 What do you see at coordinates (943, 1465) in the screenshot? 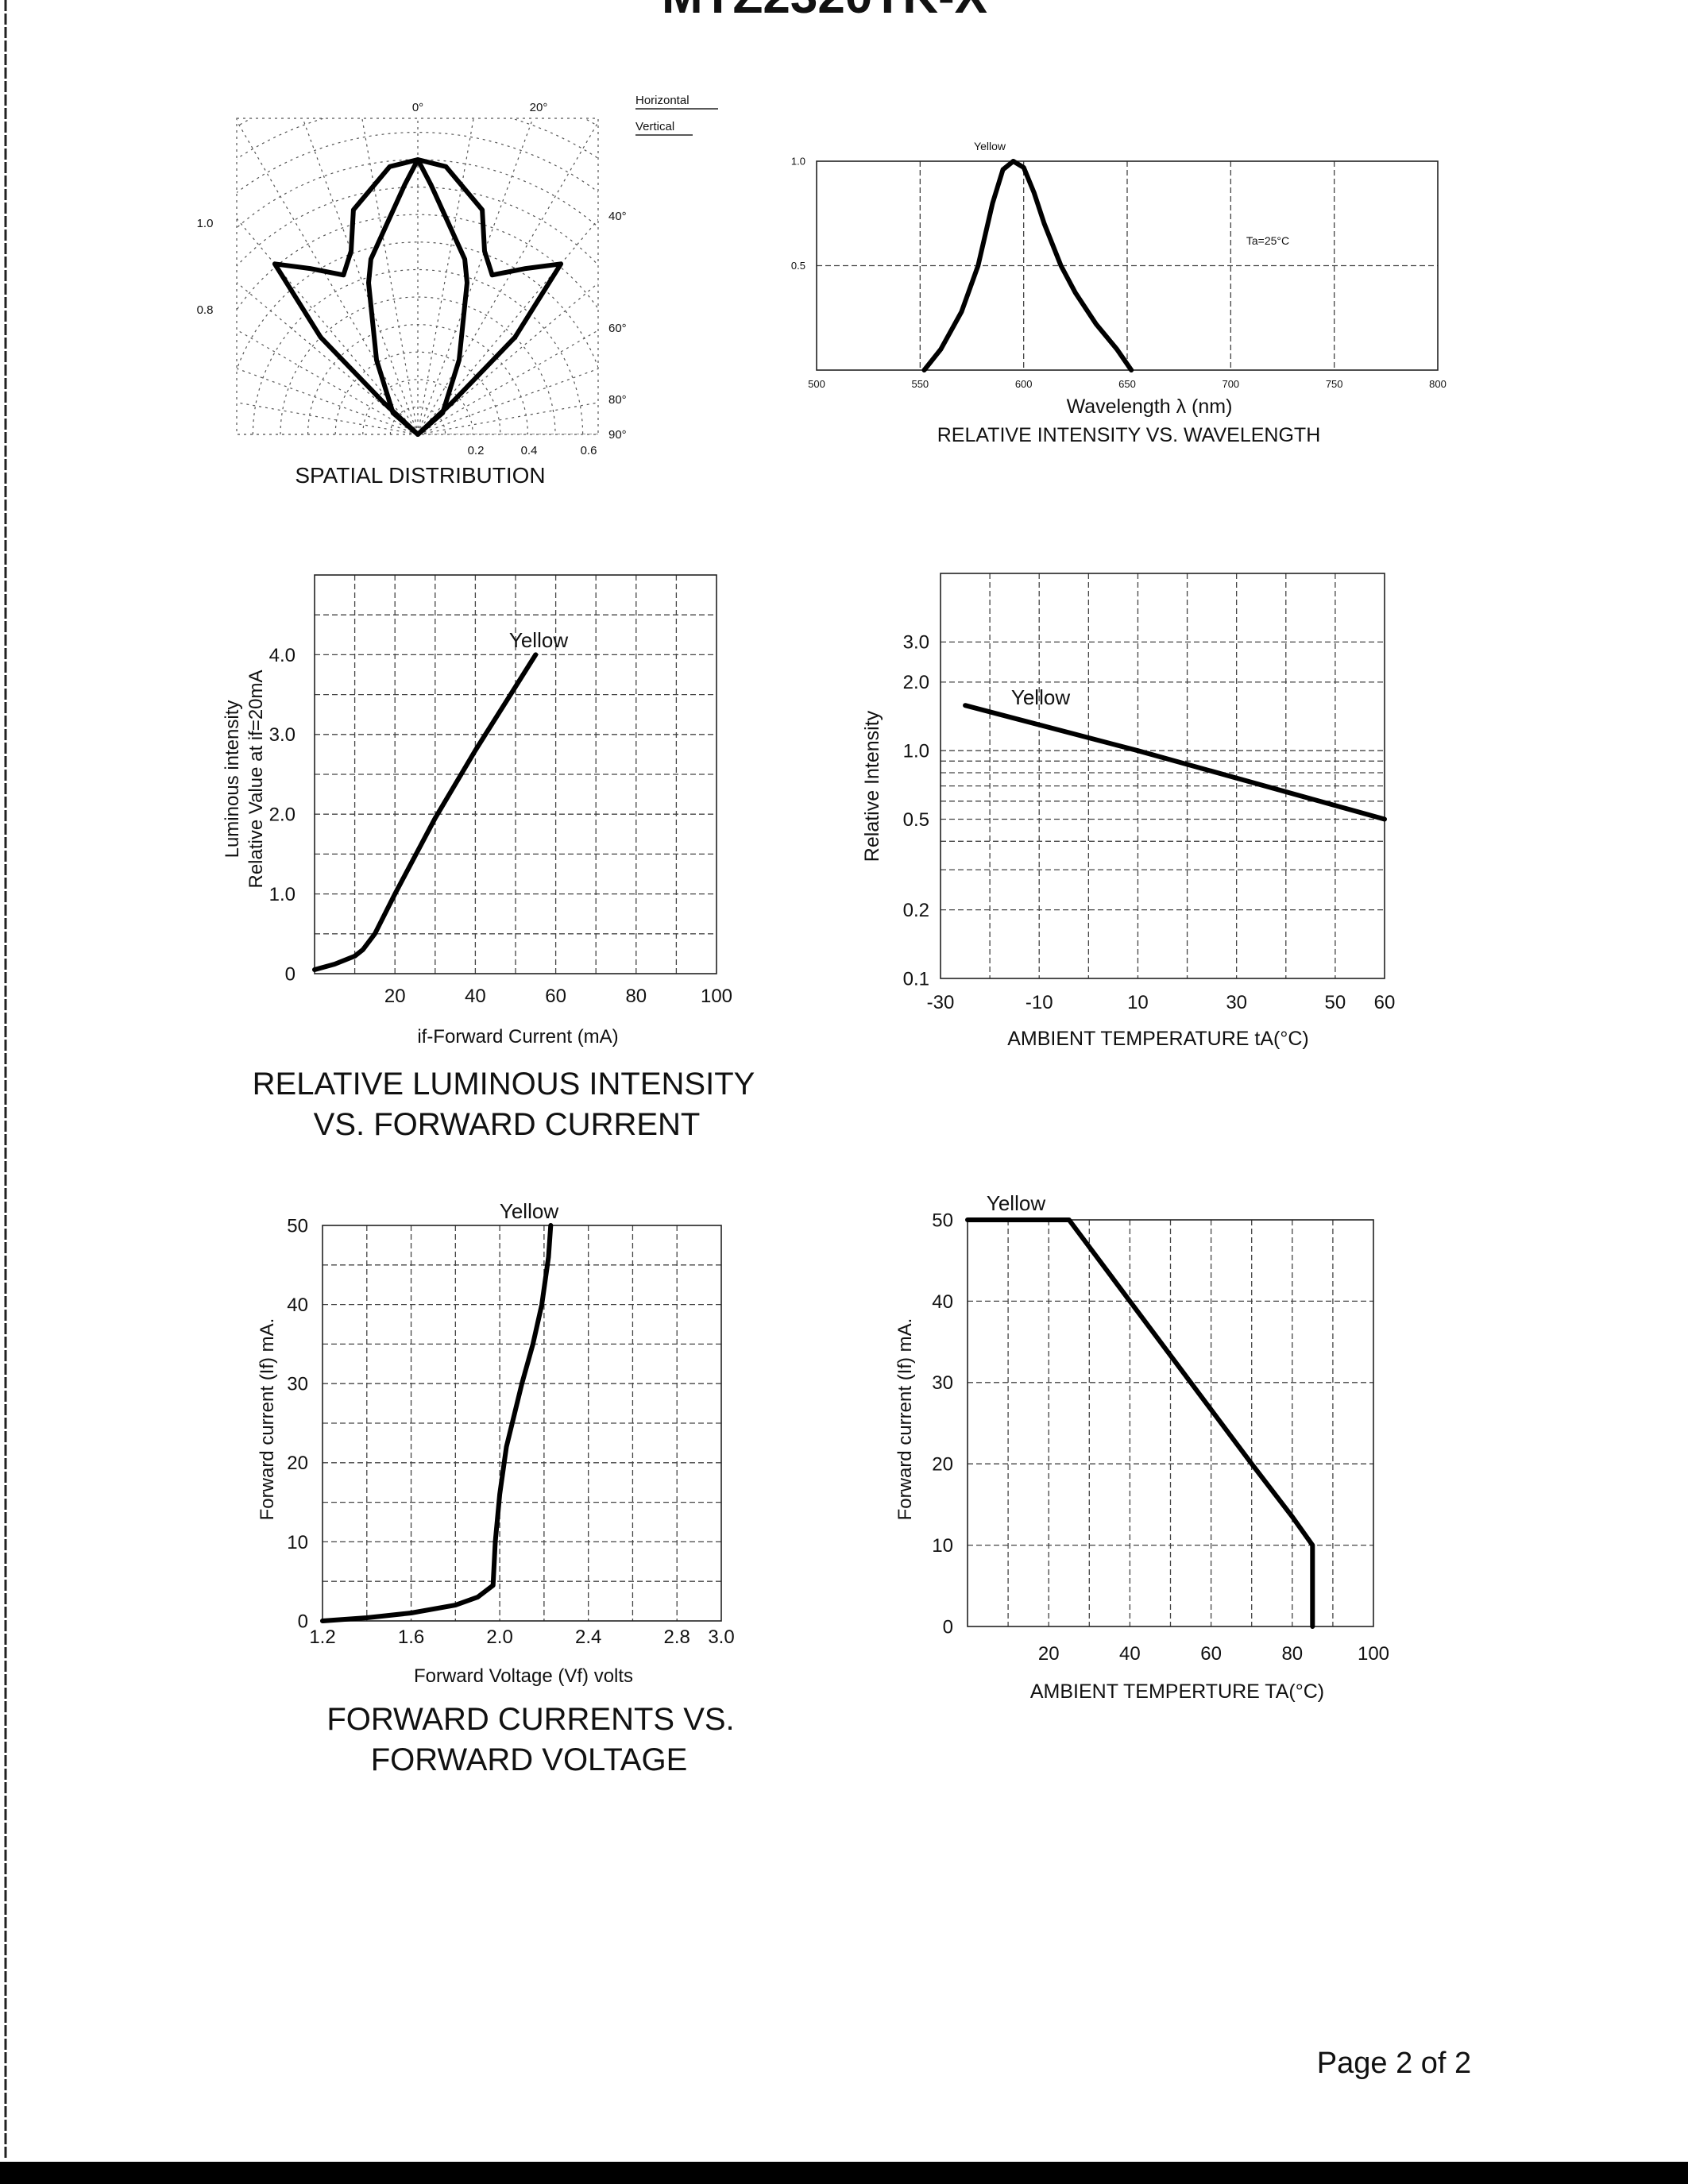
I see `y-tick-label: 20` at bounding box center [943, 1465].